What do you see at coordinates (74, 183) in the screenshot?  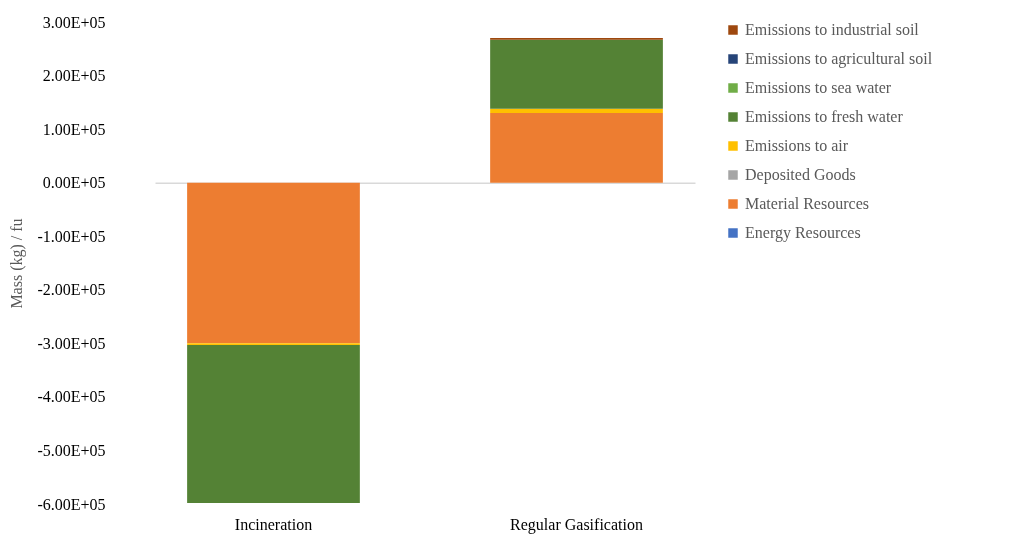 I see `y-tick-label: 0.00E+05` at bounding box center [74, 183].